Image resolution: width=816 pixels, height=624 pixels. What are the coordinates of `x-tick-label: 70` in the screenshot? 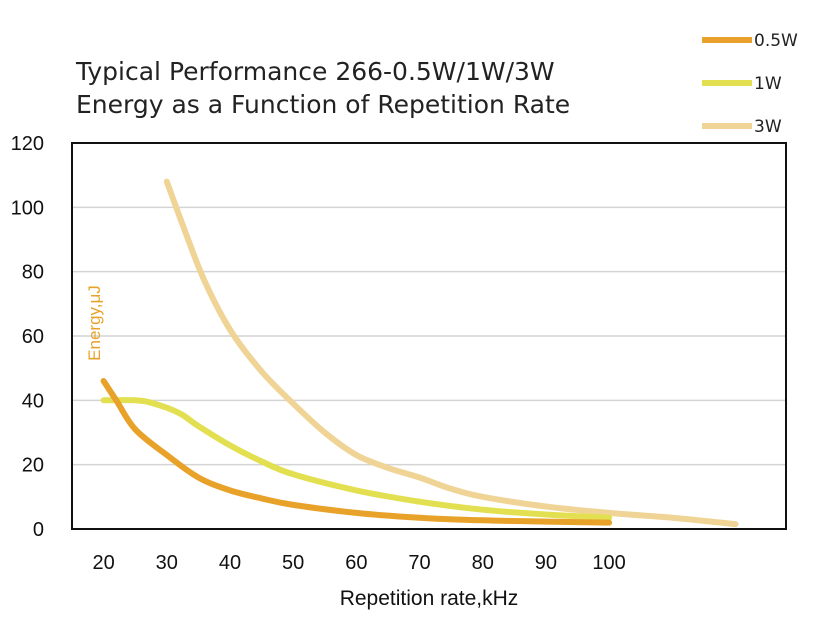 It's located at (419, 563).